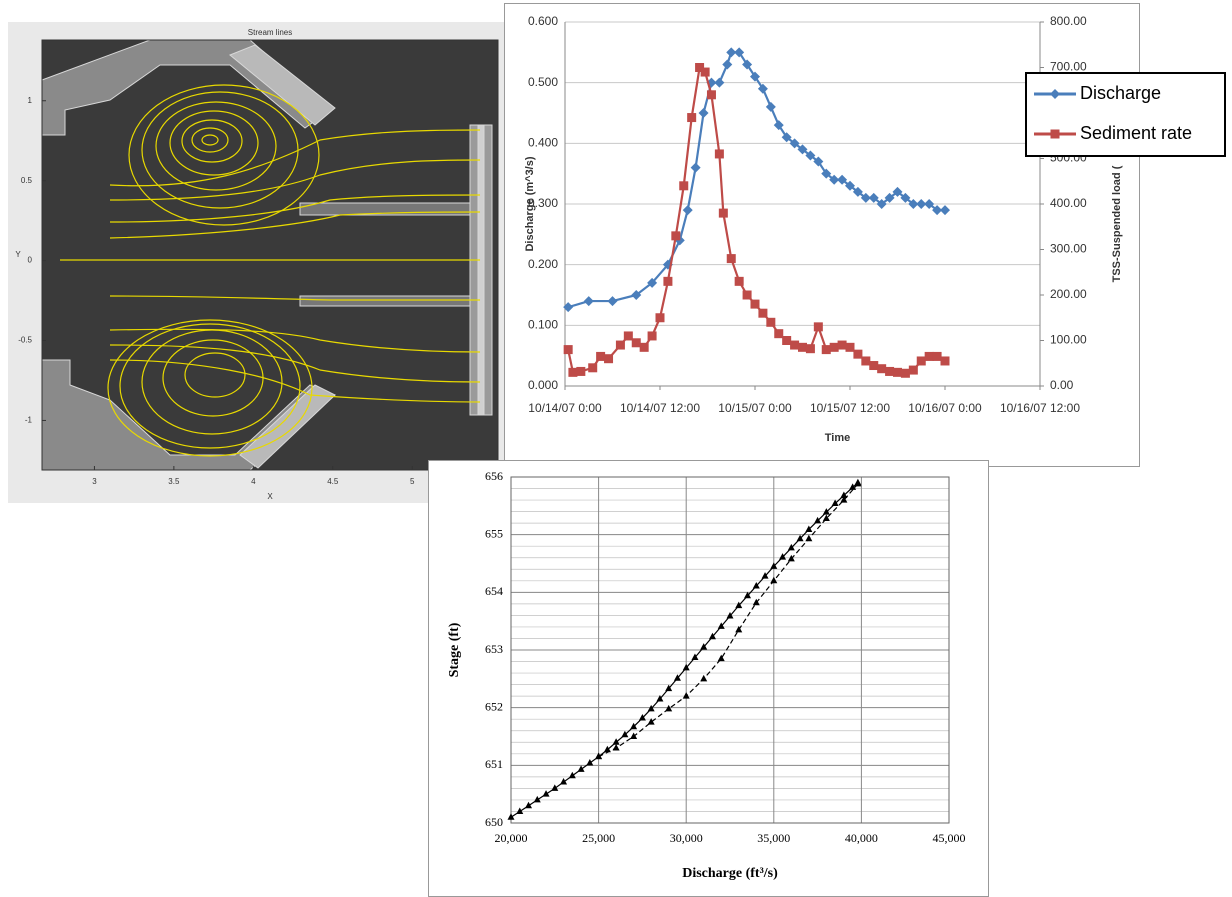 The image size is (1232, 897). I want to click on series-line, so click(728, 620).